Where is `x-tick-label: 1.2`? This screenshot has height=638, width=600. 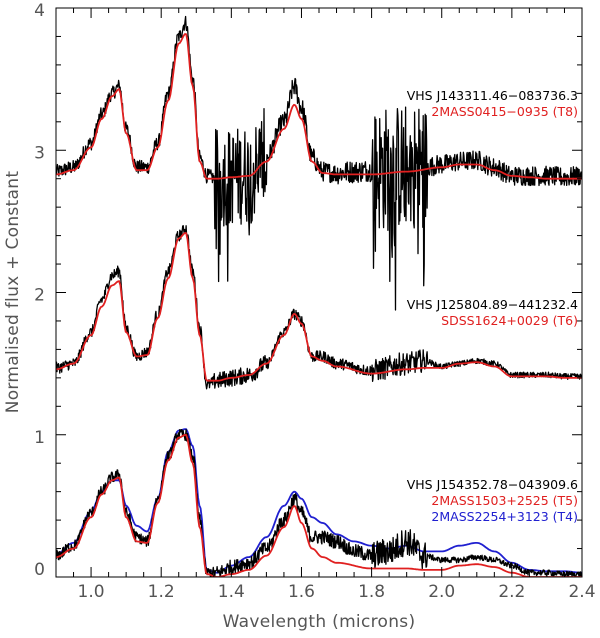
x-tick-label: 1.2 is located at coordinates (161, 592).